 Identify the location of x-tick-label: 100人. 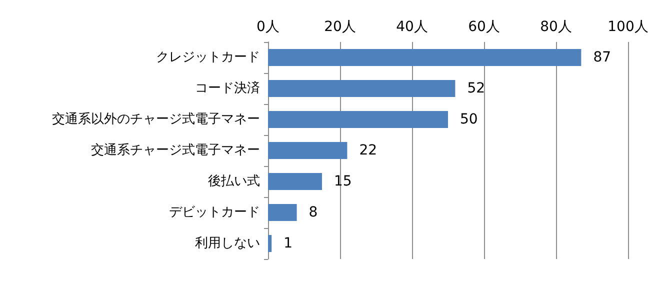
(628, 27).